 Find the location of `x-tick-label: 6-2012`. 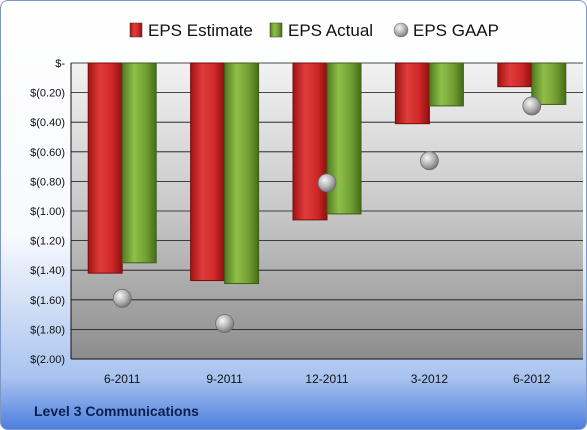

x-tick-label: 6-2012 is located at coordinates (532, 379).